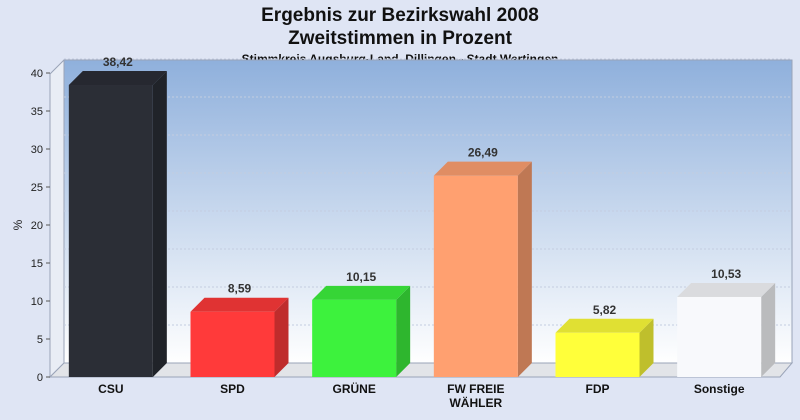 The height and width of the screenshot is (420, 800). I want to click on value-label: 26,49, so click(483, 153).